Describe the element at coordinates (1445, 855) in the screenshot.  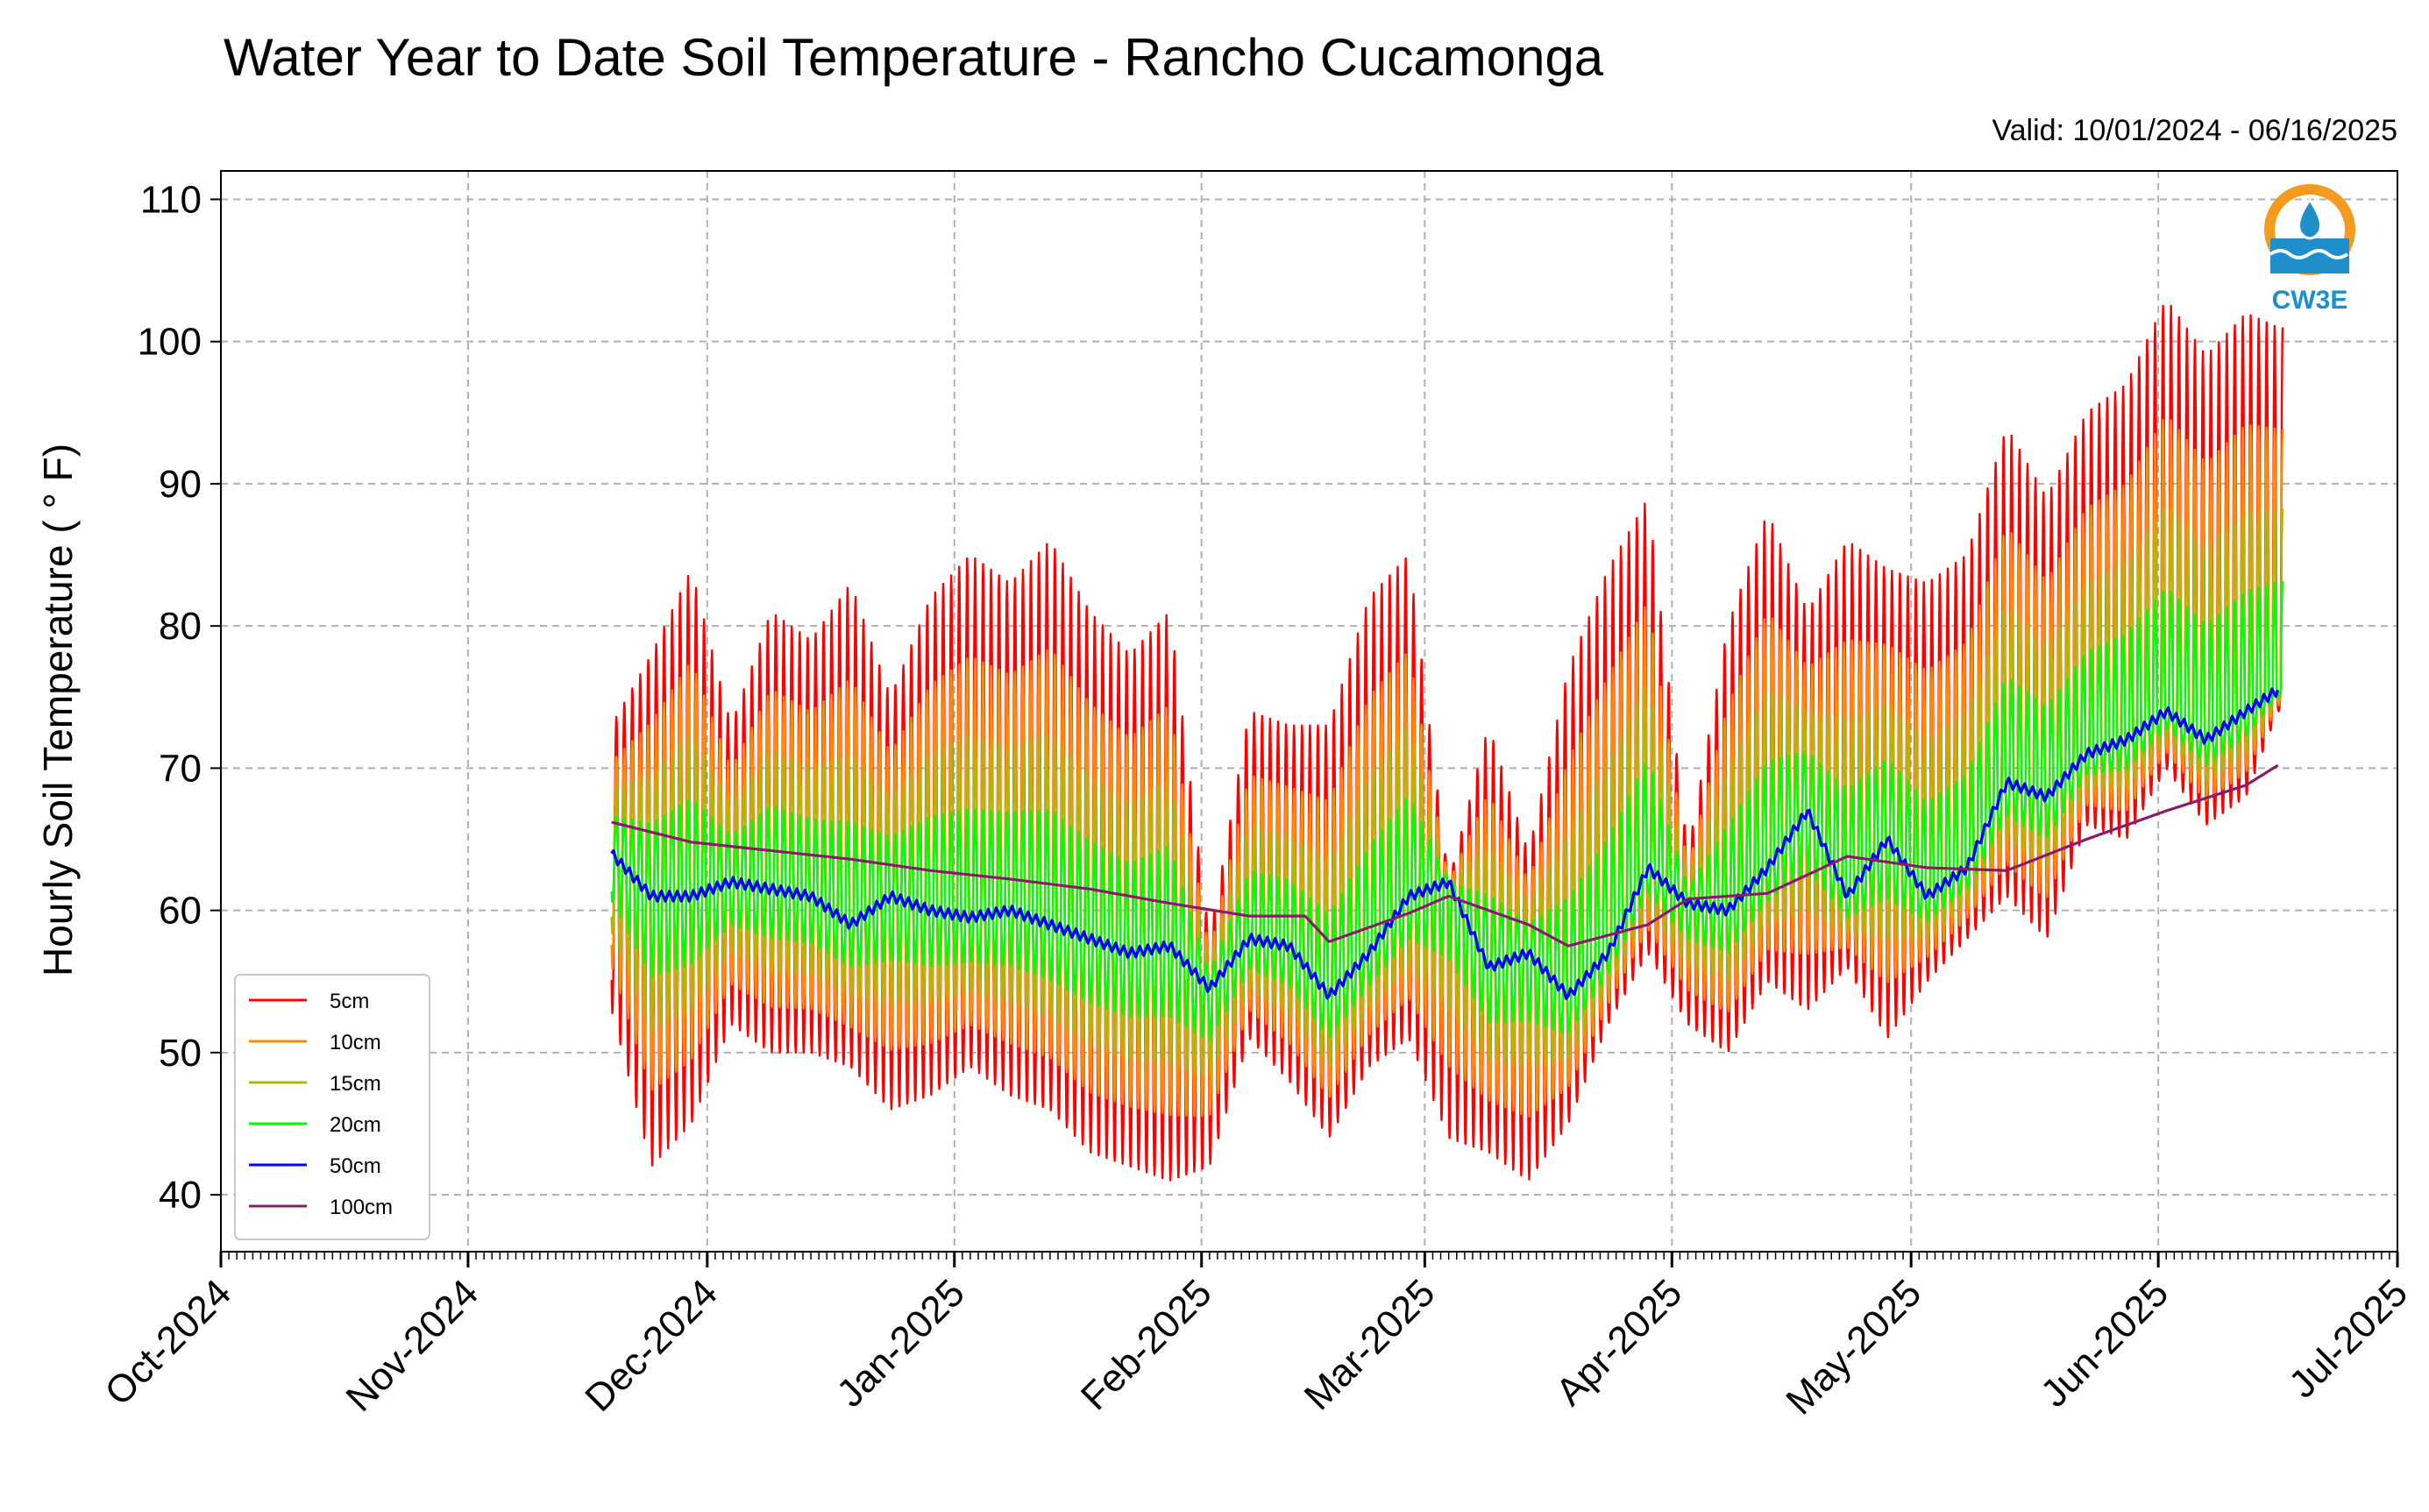
I see `series-line-100cm` at that location.